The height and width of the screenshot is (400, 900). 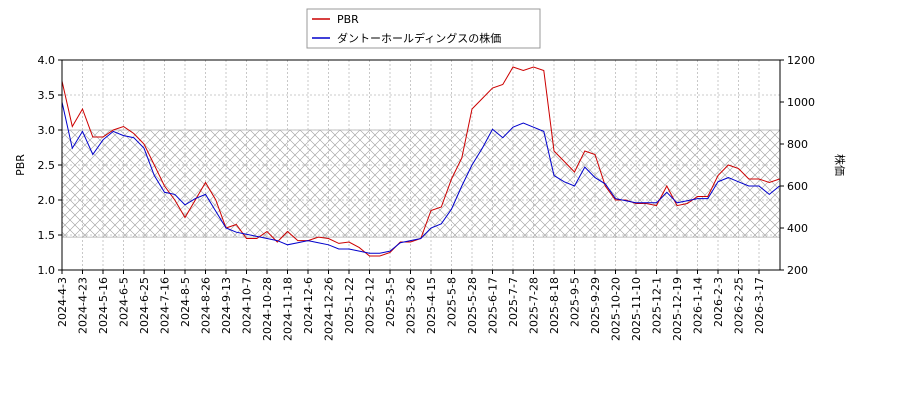 What do you see at coordinates (493, 305) in the screenshot?
I see `x-tick-label: 2025-6-17` at bounding box center [493, 305].